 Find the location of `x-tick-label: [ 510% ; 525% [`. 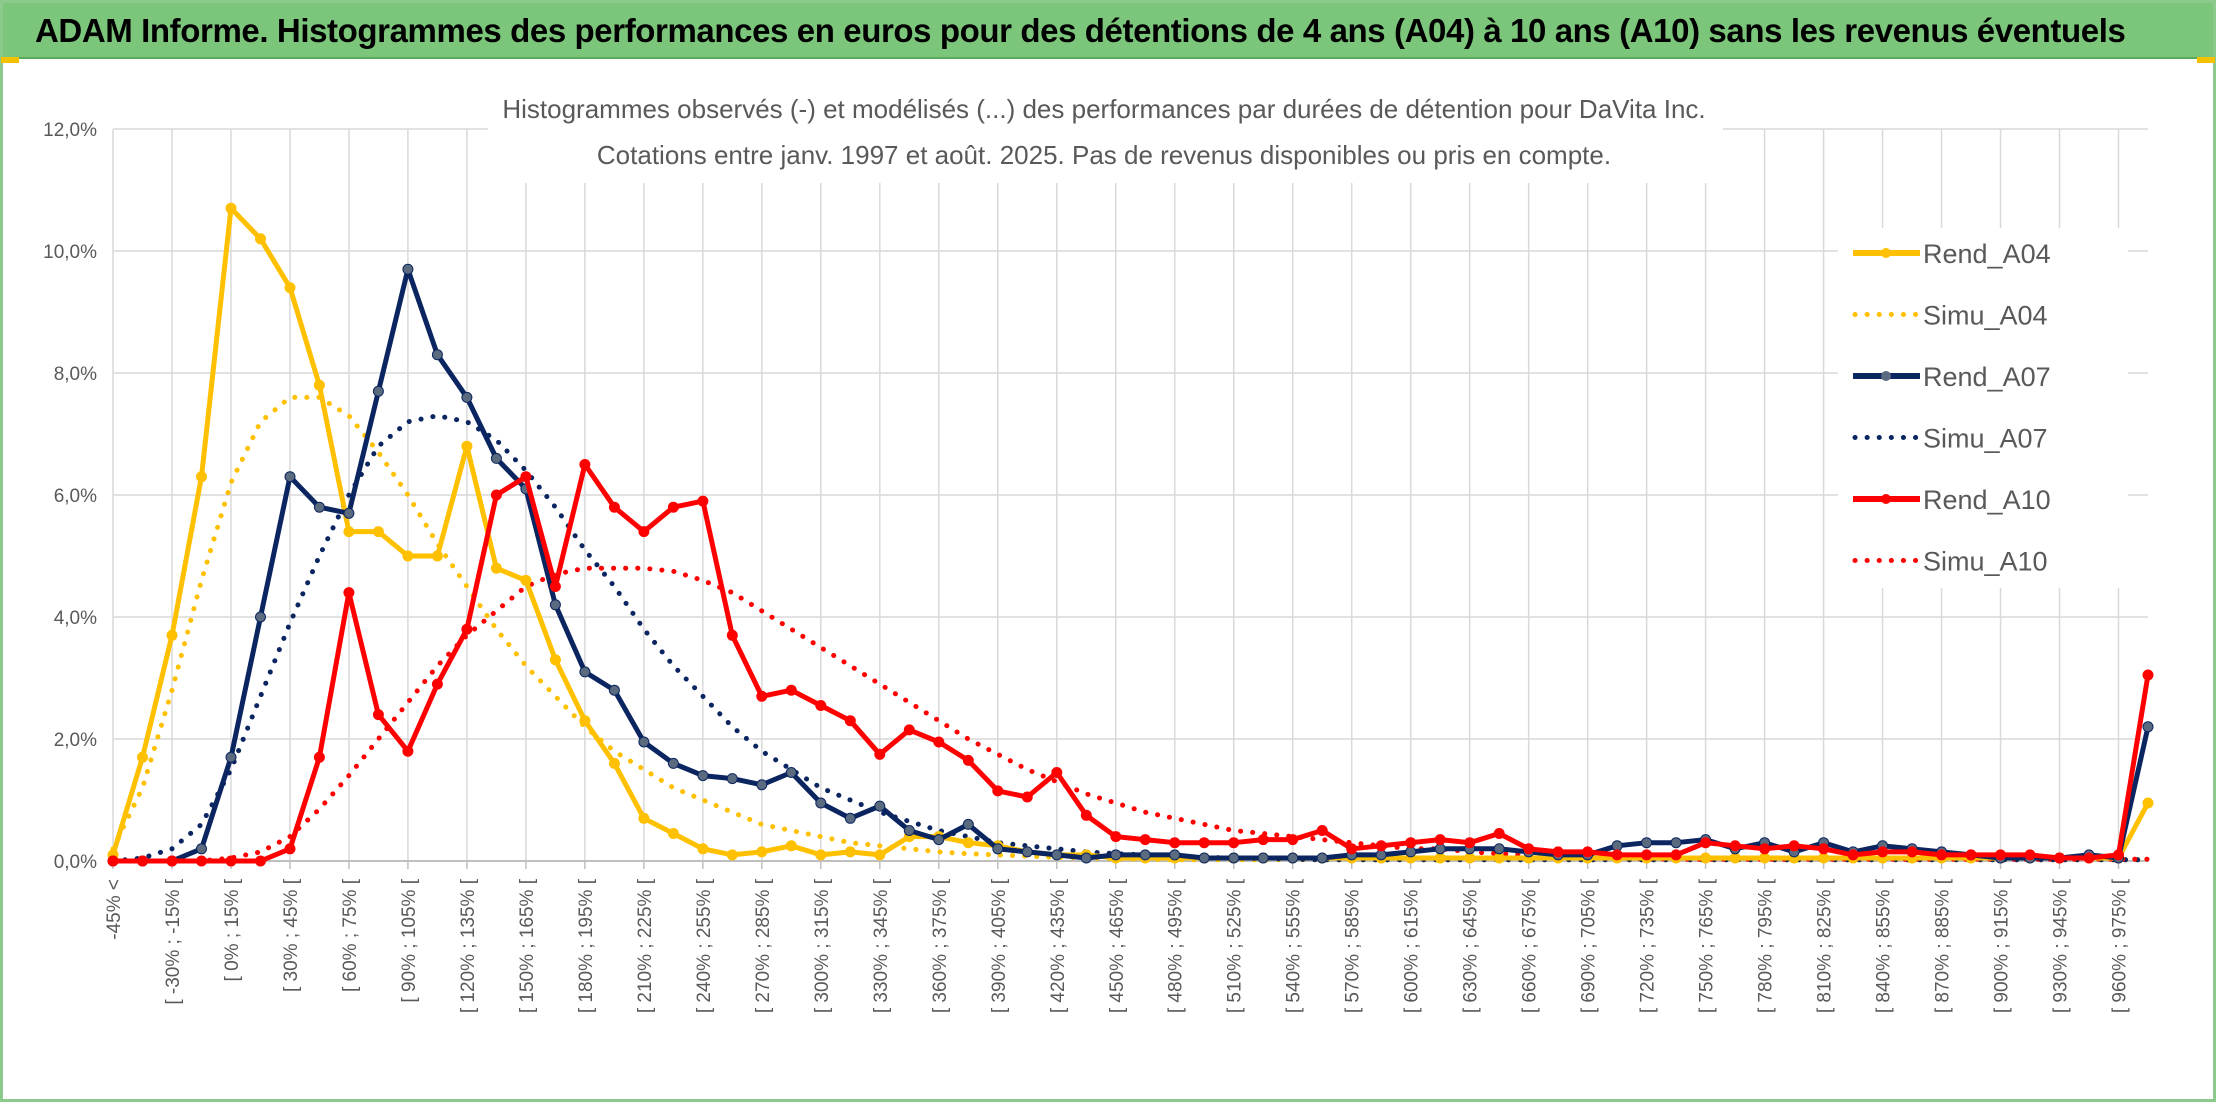

x-tick-label: [ 510% ; 525% [ is located at coordinates (1235, 945).